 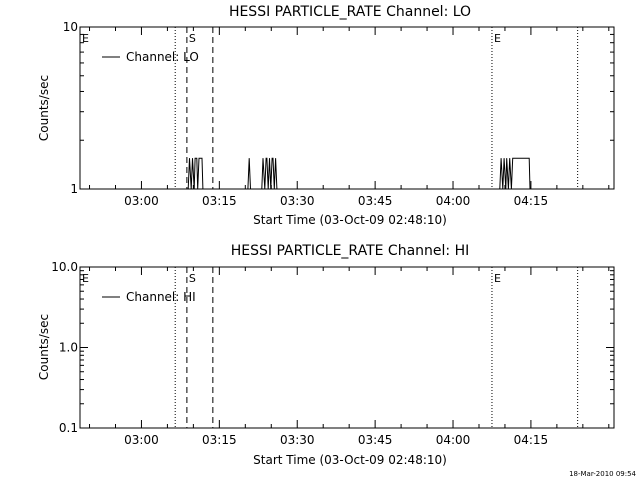 What do you see at coordinates (350, 251) in the screenshot?
I see `panel-hi-title: HESSI PARTICLE_RATE Channel: HI` at bounding box center [350, 251].